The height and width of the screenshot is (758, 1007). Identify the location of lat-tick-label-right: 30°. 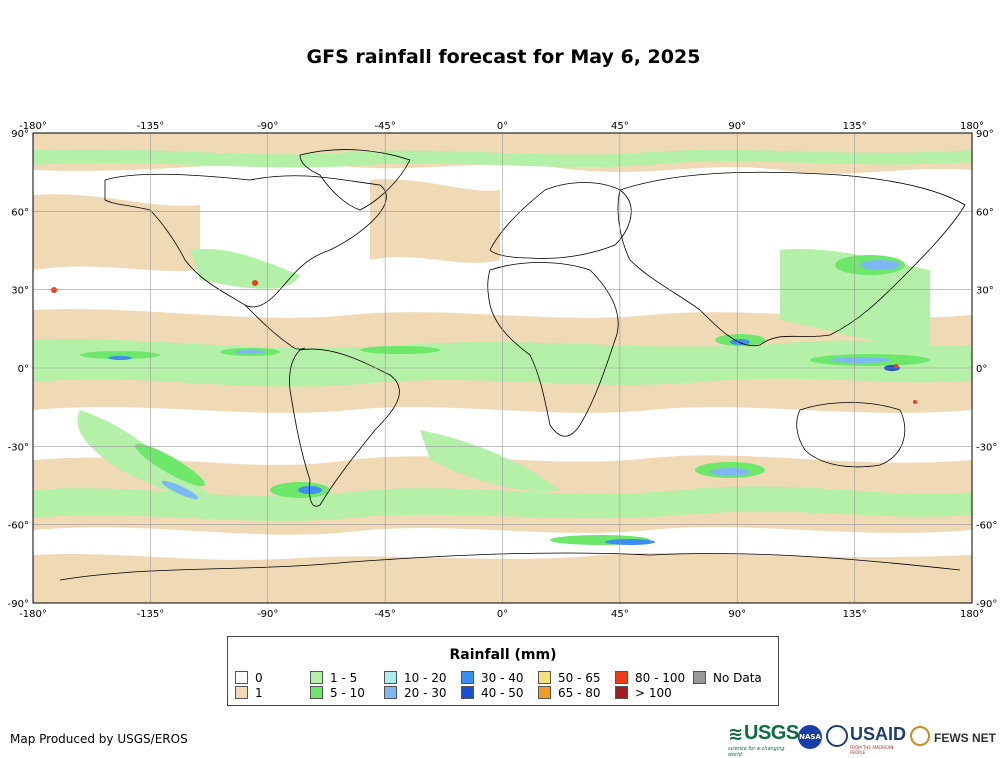
(985, 291).